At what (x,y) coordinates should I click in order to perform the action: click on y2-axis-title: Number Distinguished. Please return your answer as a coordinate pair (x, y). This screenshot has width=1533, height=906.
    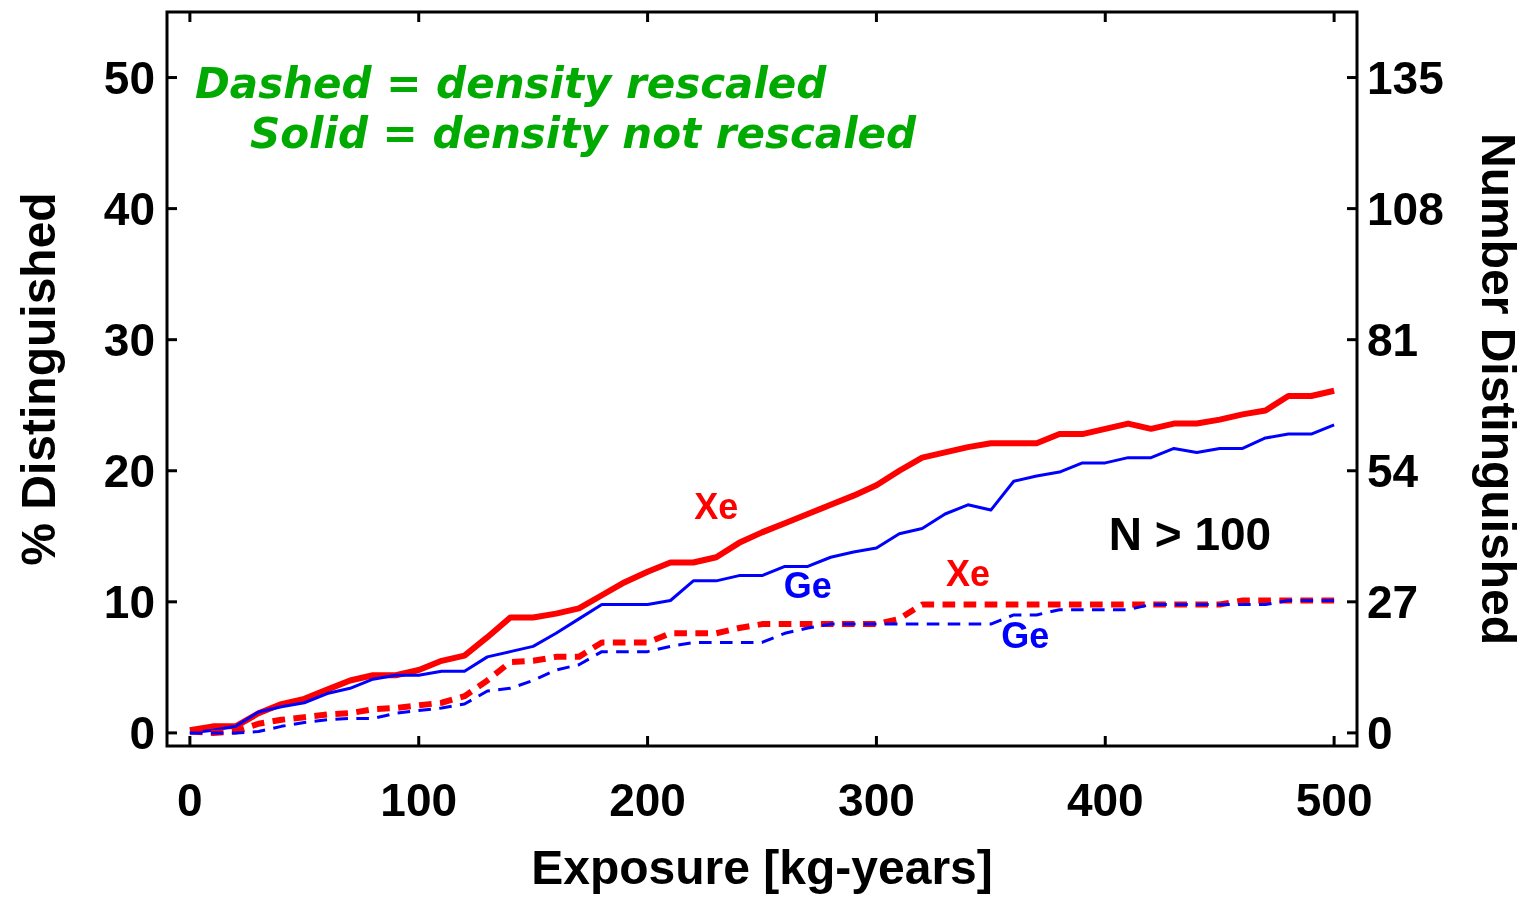
    Looking at the image, I should click on (1498, 389).